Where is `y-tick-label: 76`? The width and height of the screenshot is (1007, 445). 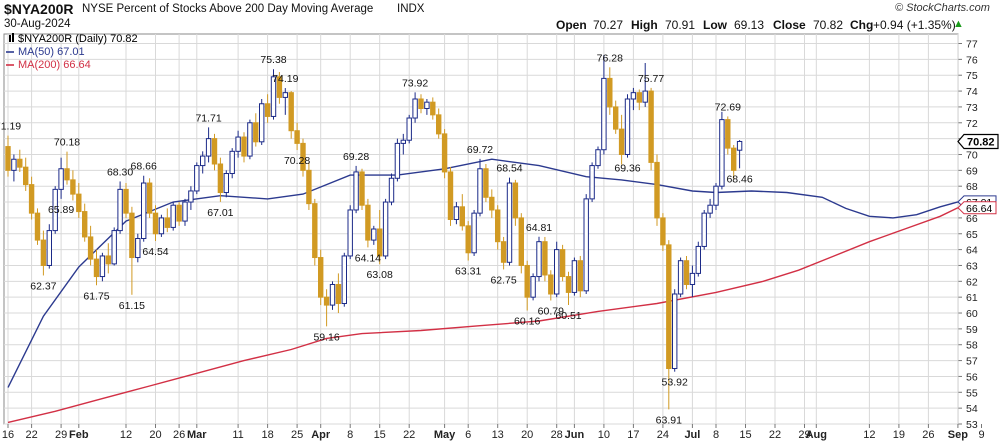 y-tick-label: 76 is located at coordinates (972, 60).